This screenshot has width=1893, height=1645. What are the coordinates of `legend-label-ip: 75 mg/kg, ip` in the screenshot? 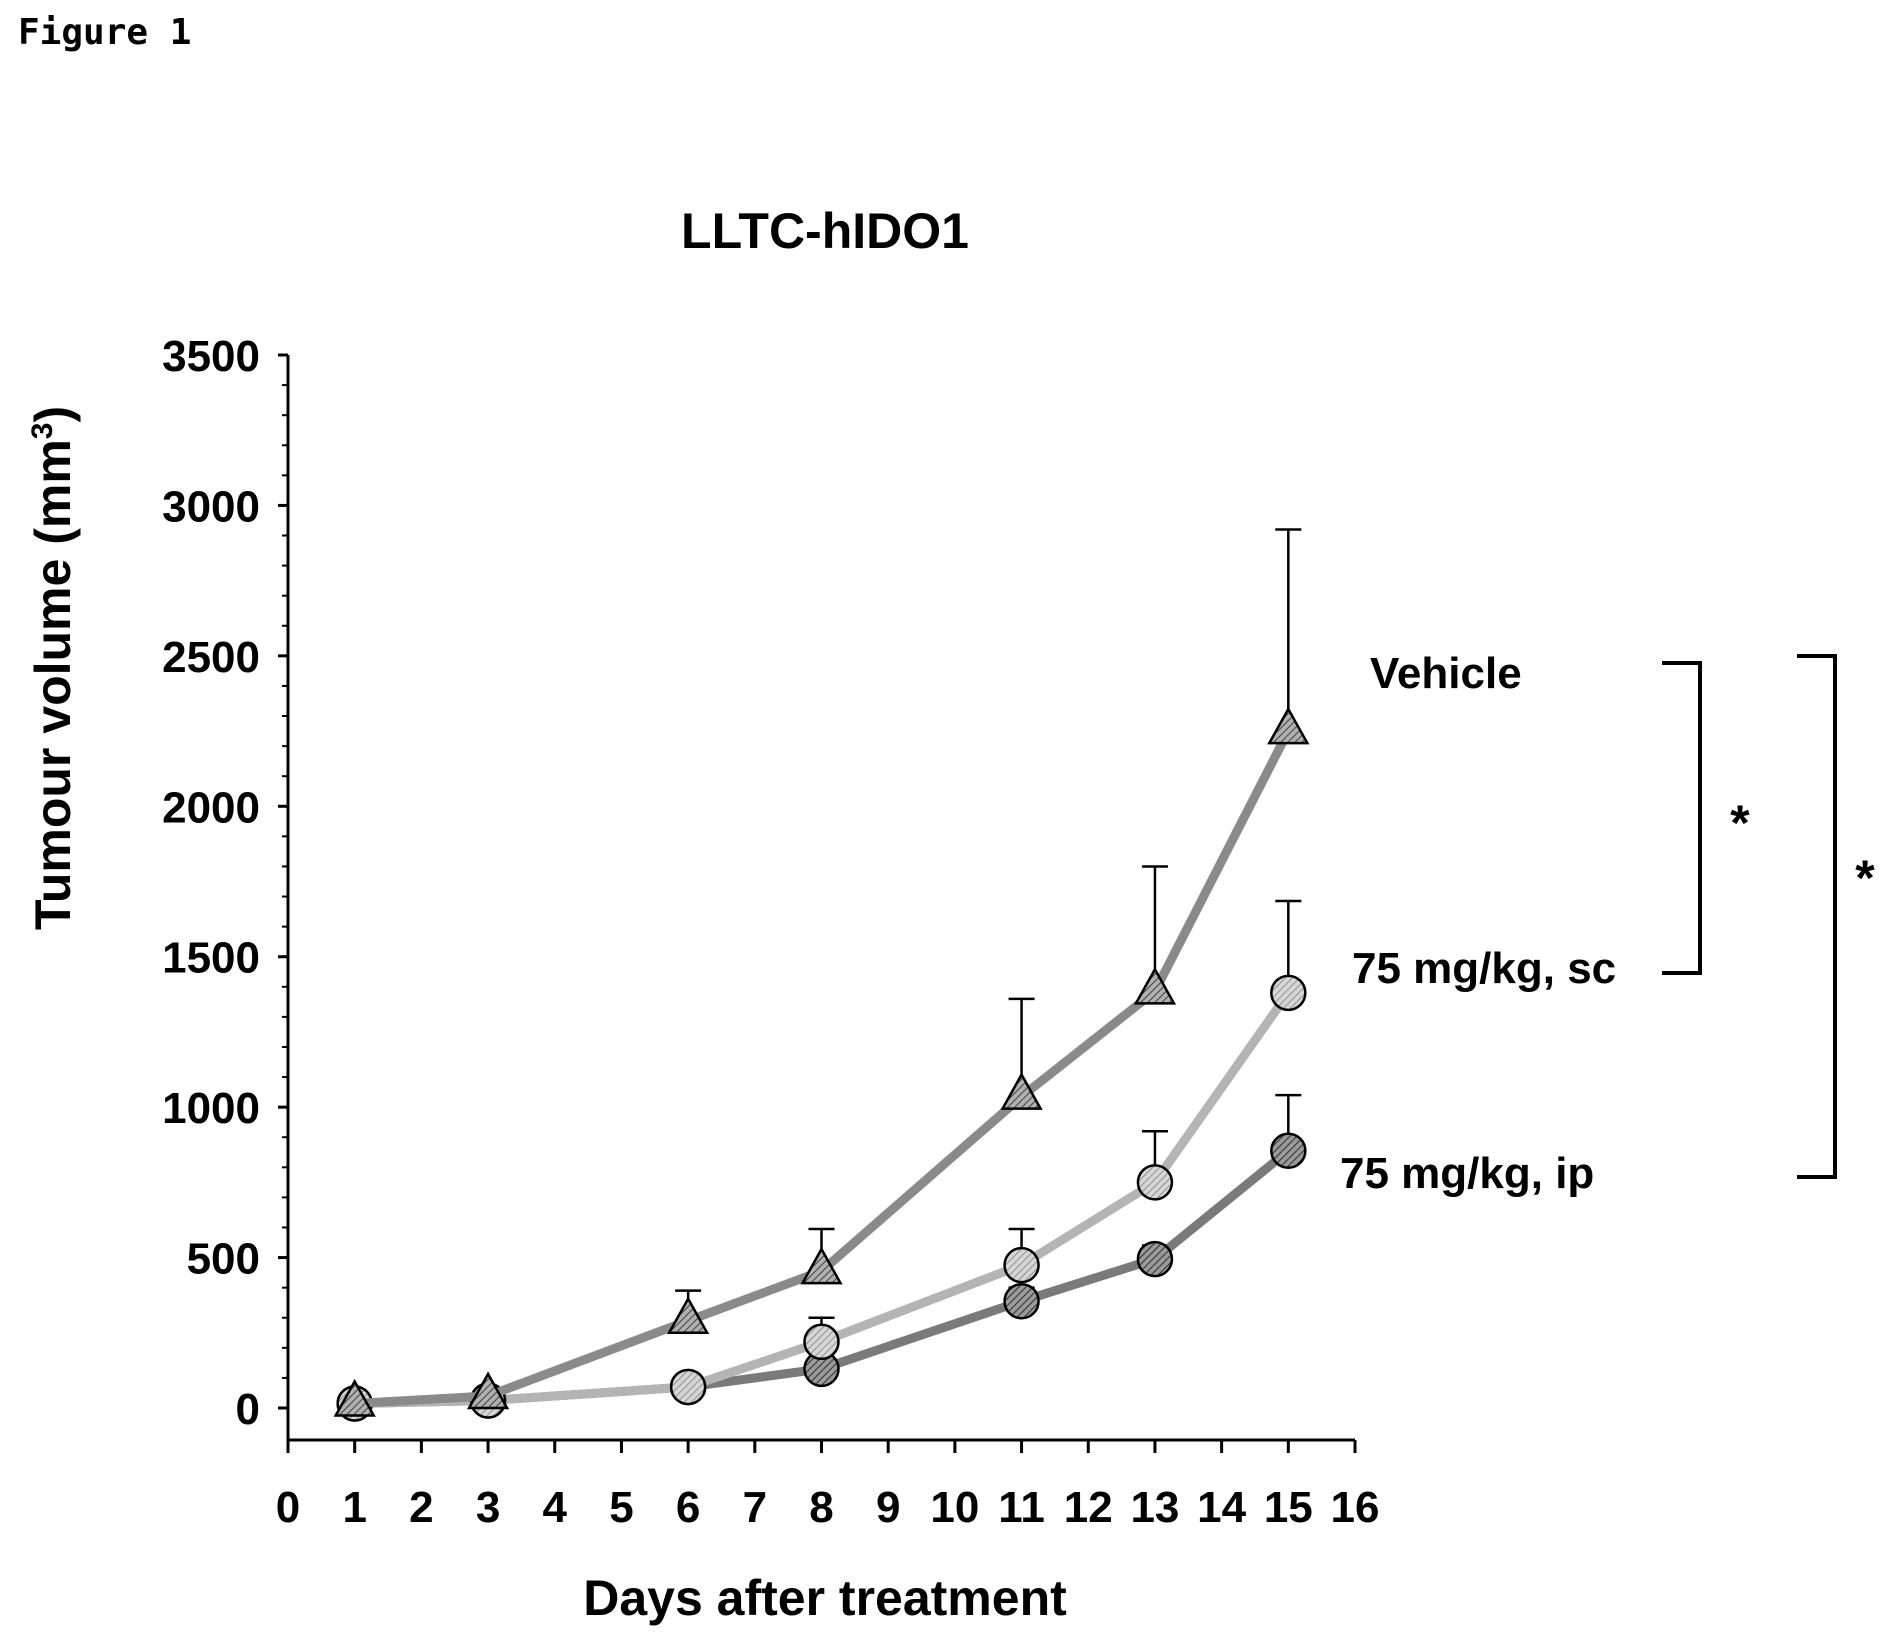 It's located at (1467, 1173).